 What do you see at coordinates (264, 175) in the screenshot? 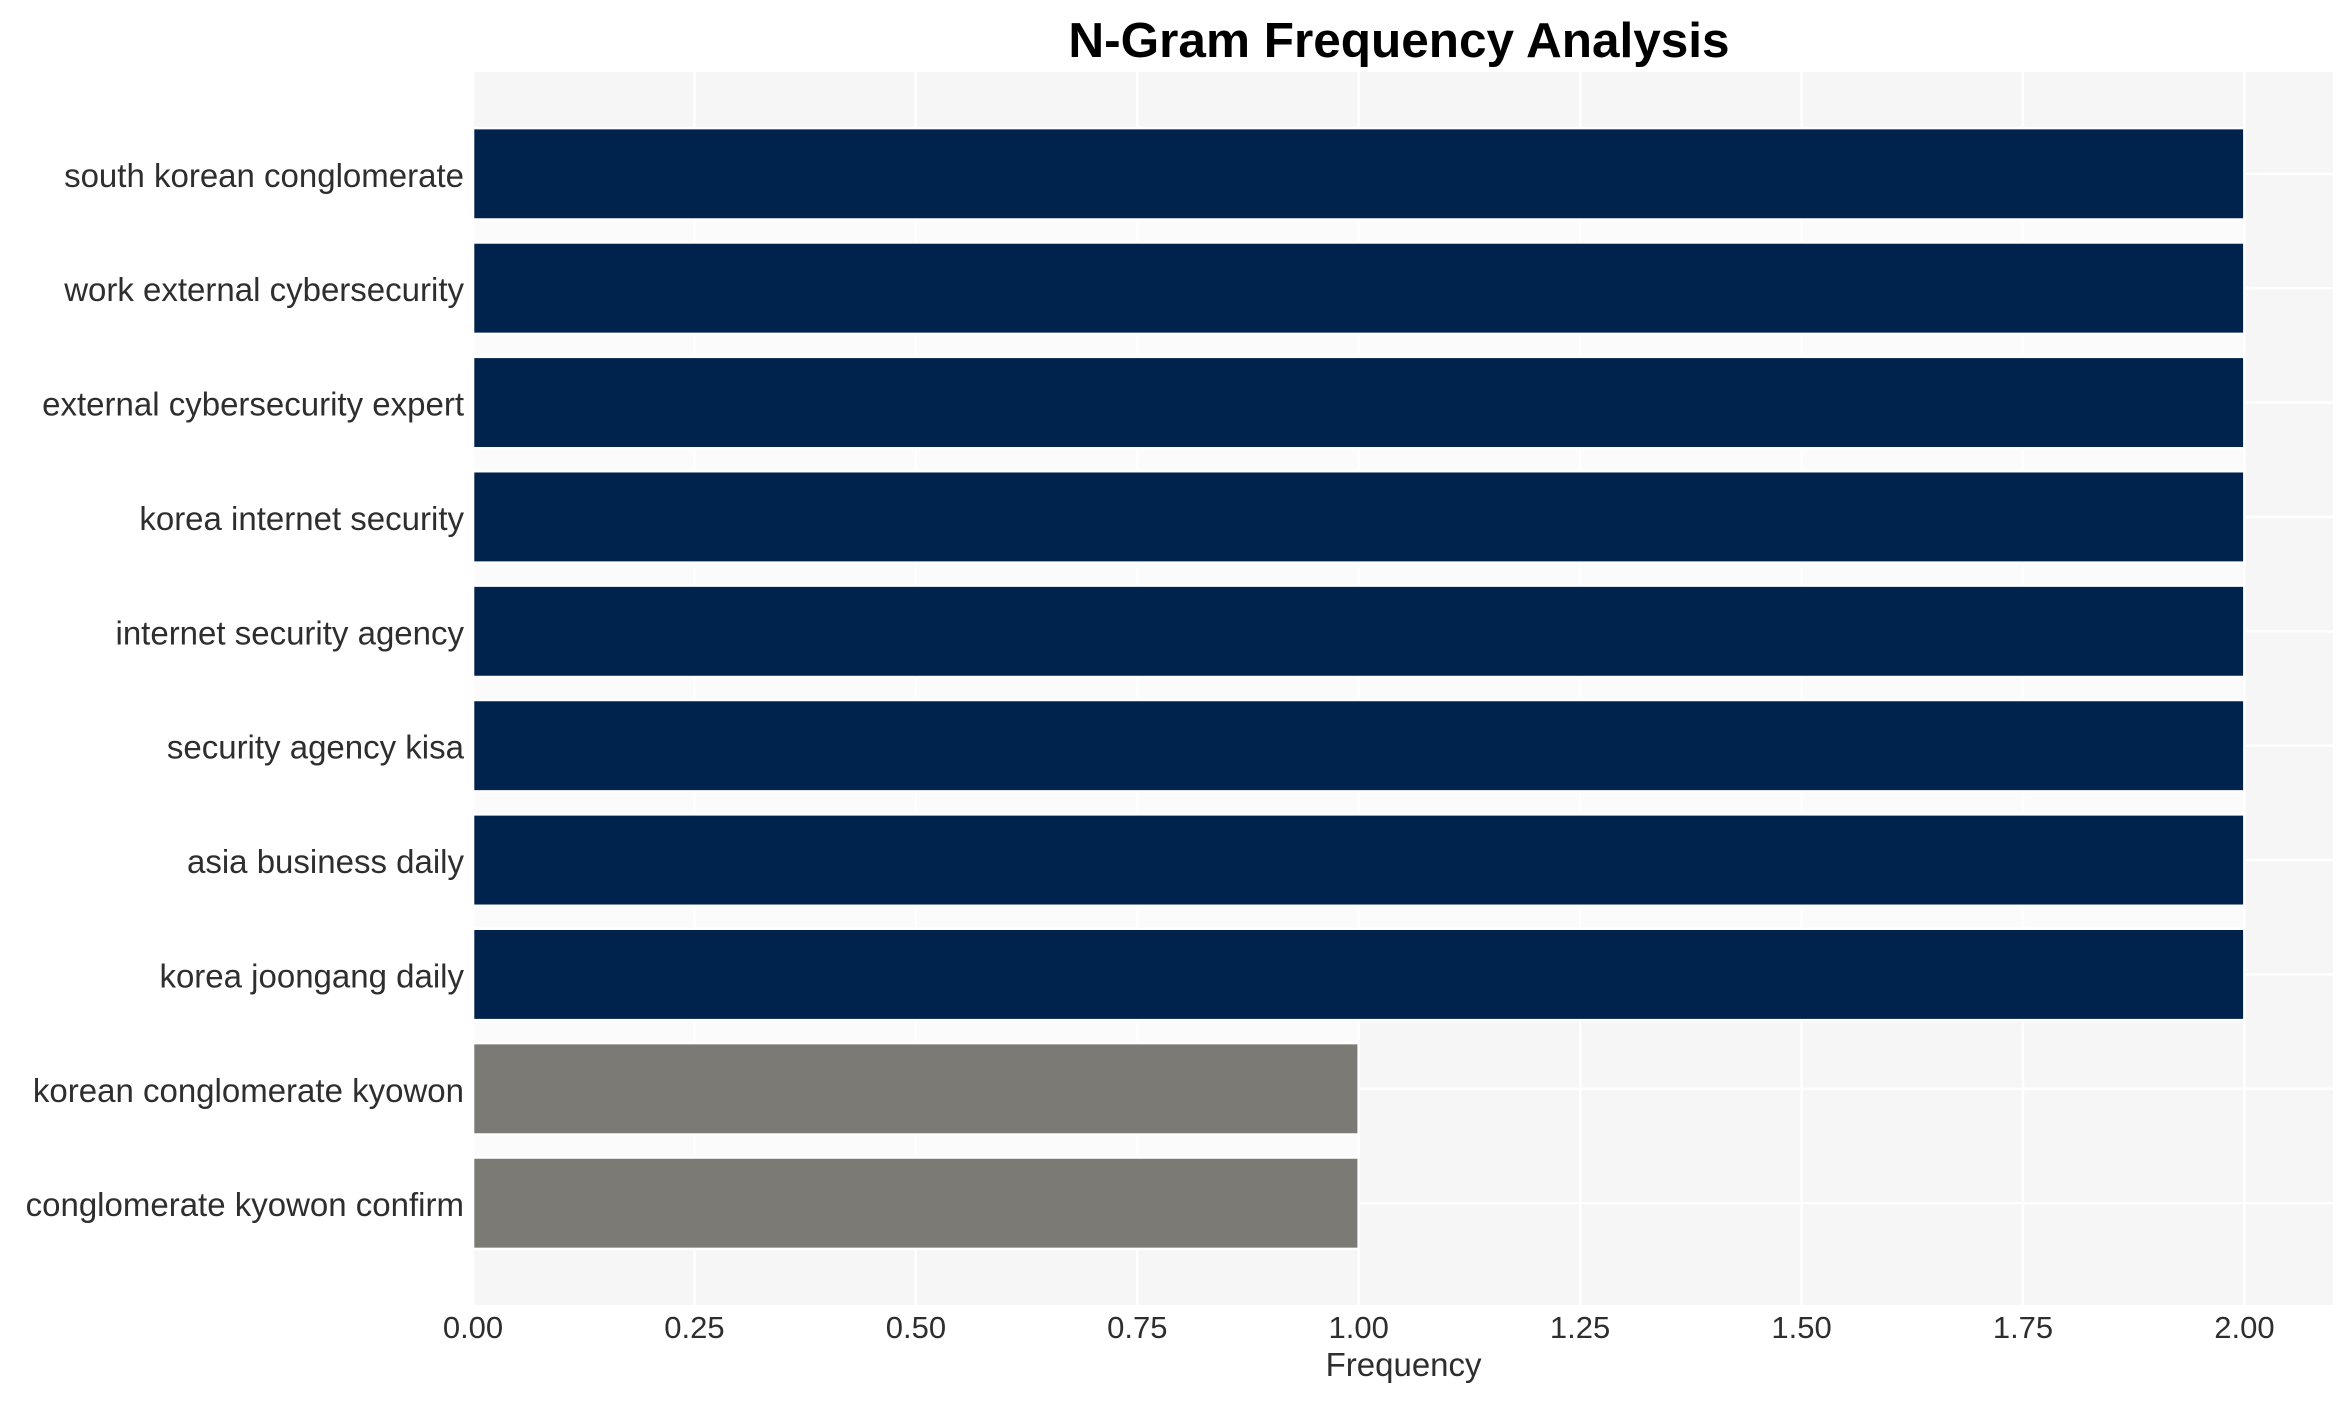
I see `svg-text: south korean conglomerate` at bounding box center [264, 175].